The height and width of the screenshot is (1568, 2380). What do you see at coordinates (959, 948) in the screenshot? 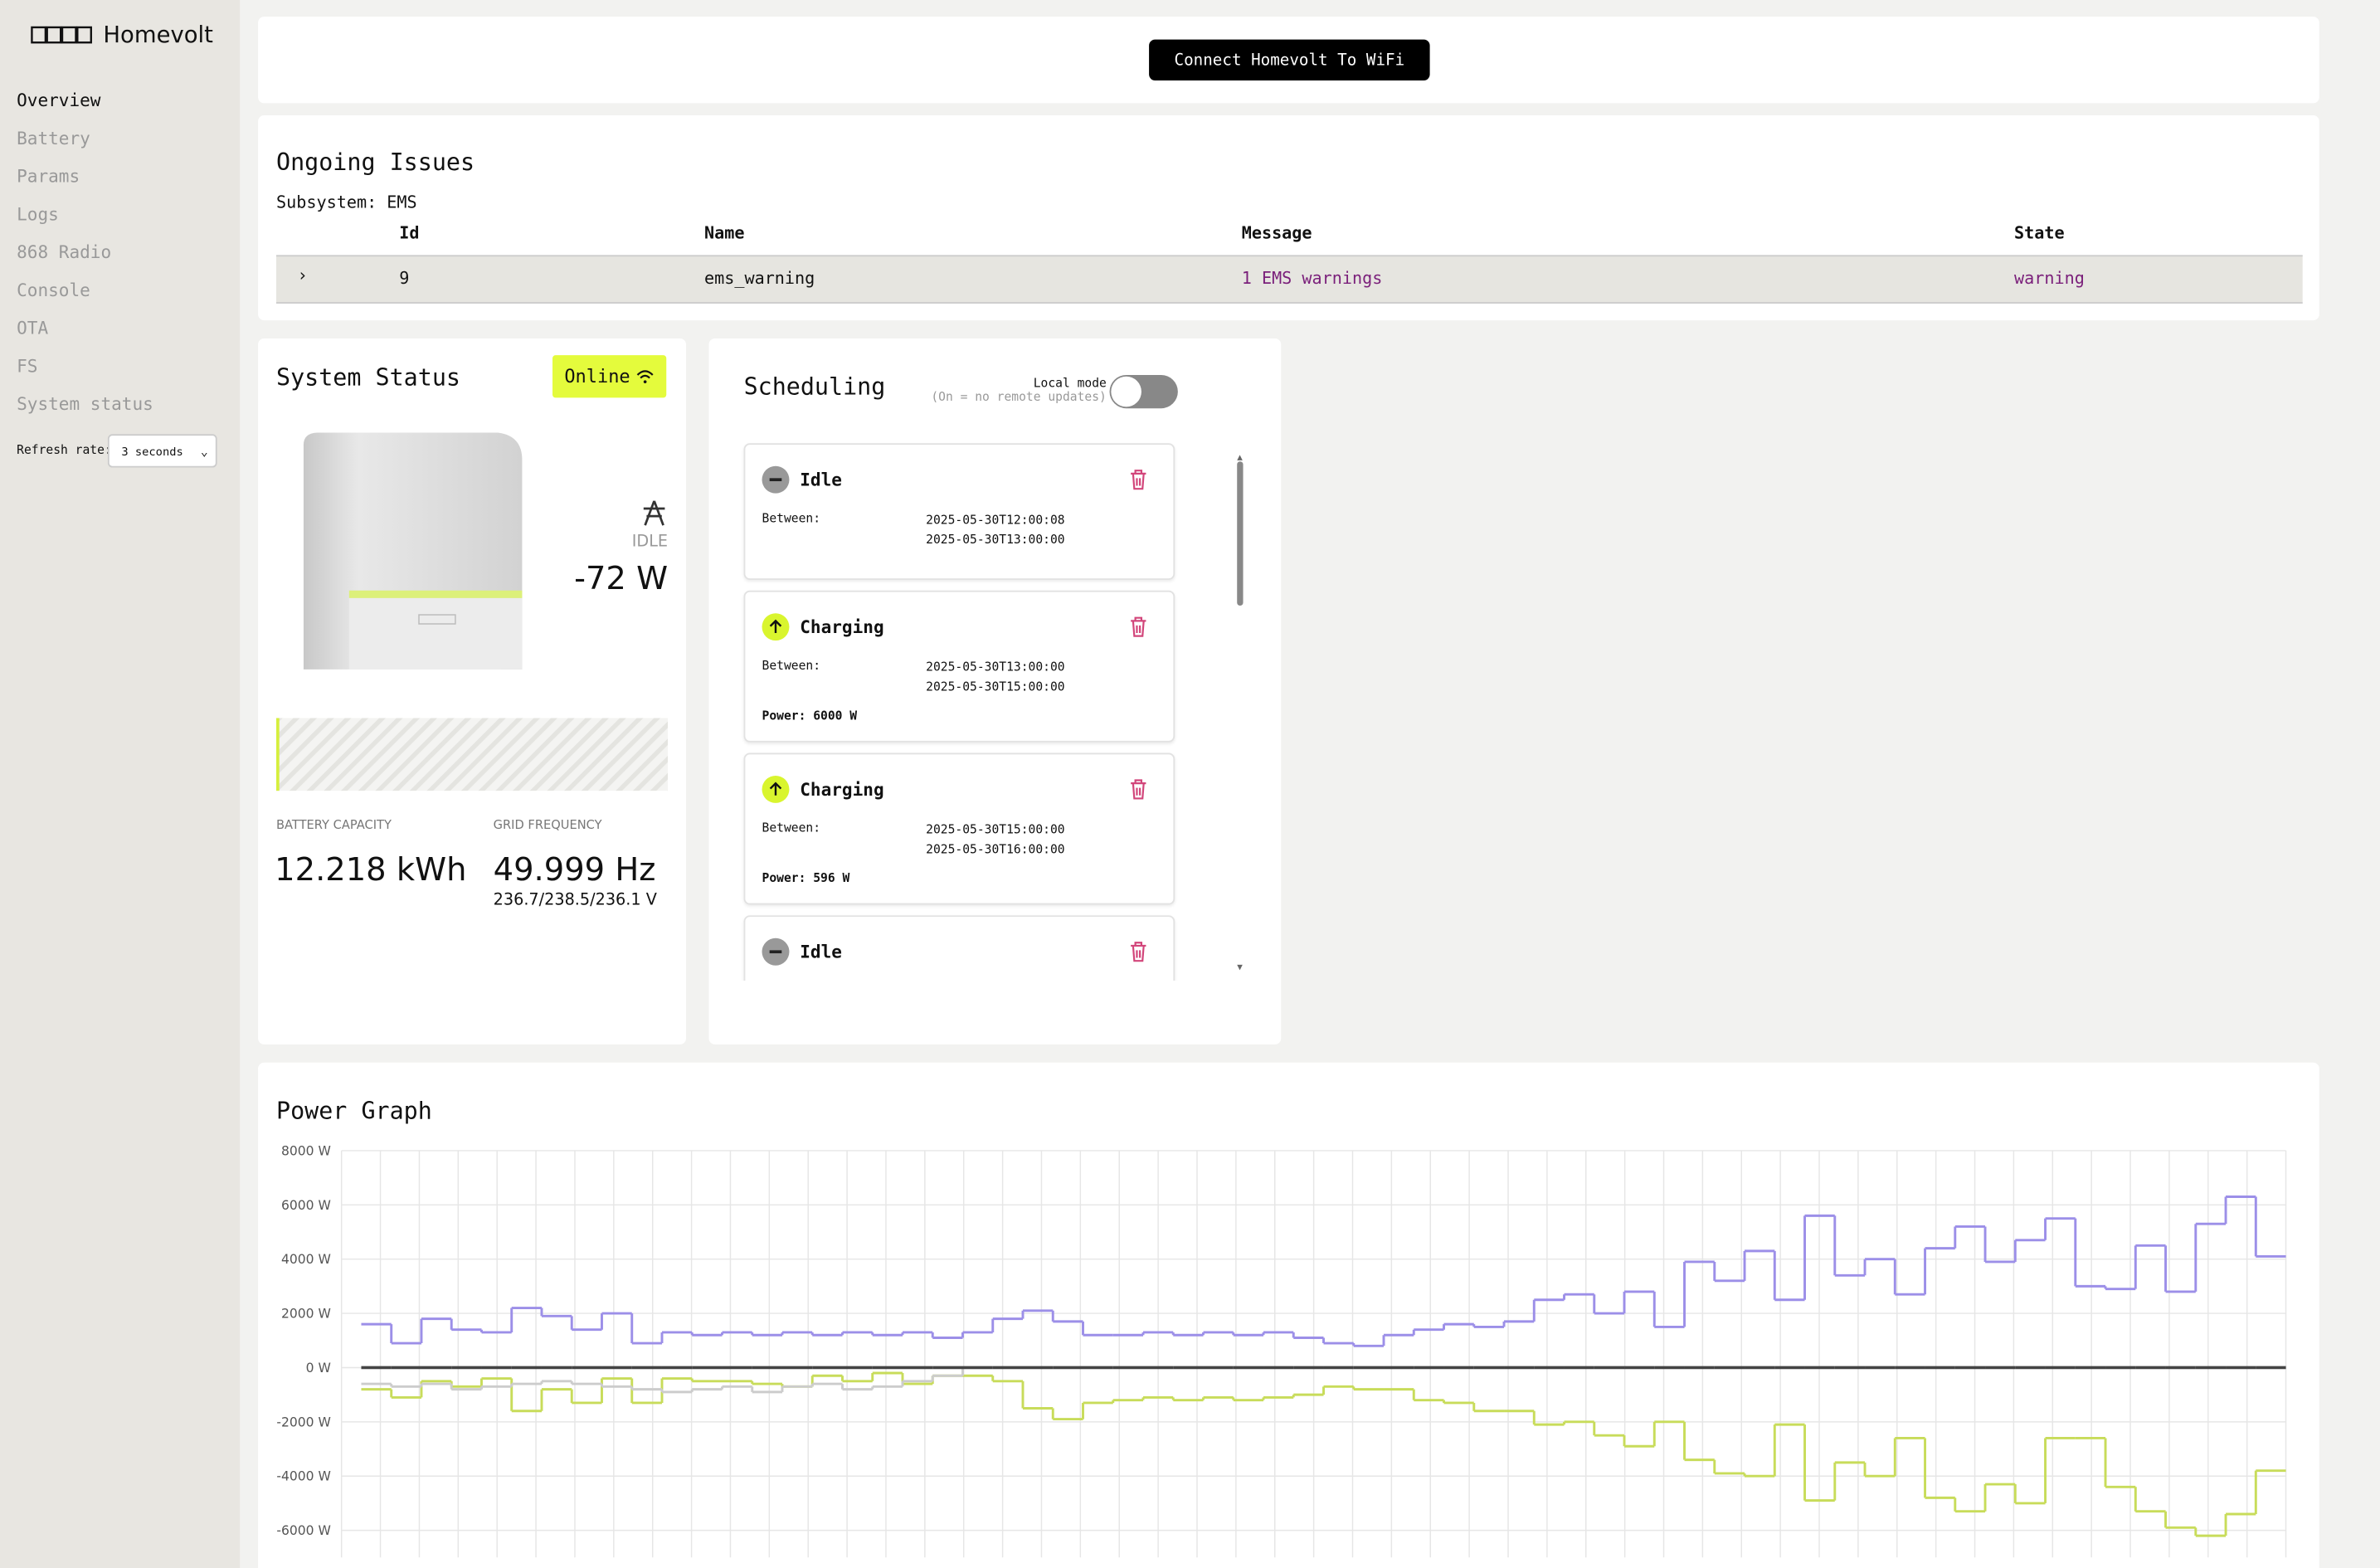
I see `schedule-item: Idle` at bounding box center [959, 948].